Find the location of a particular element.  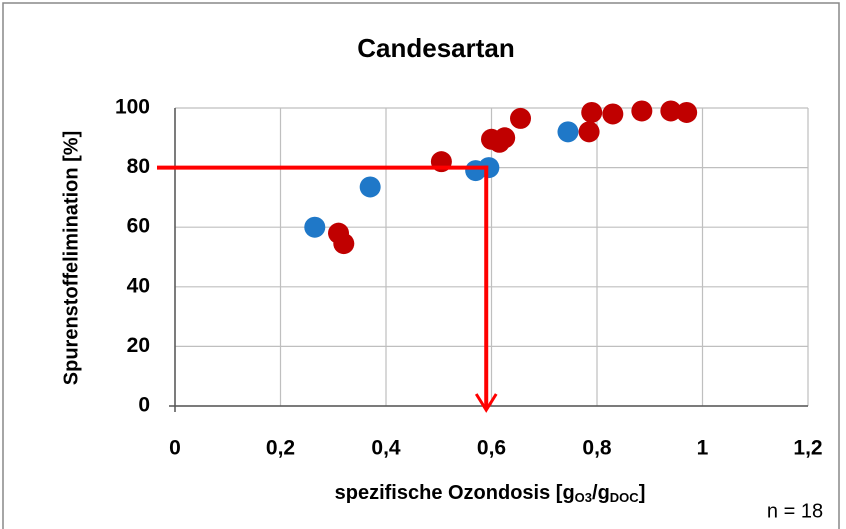

y-tick-label: 20 is located at coordinates (138, 345).